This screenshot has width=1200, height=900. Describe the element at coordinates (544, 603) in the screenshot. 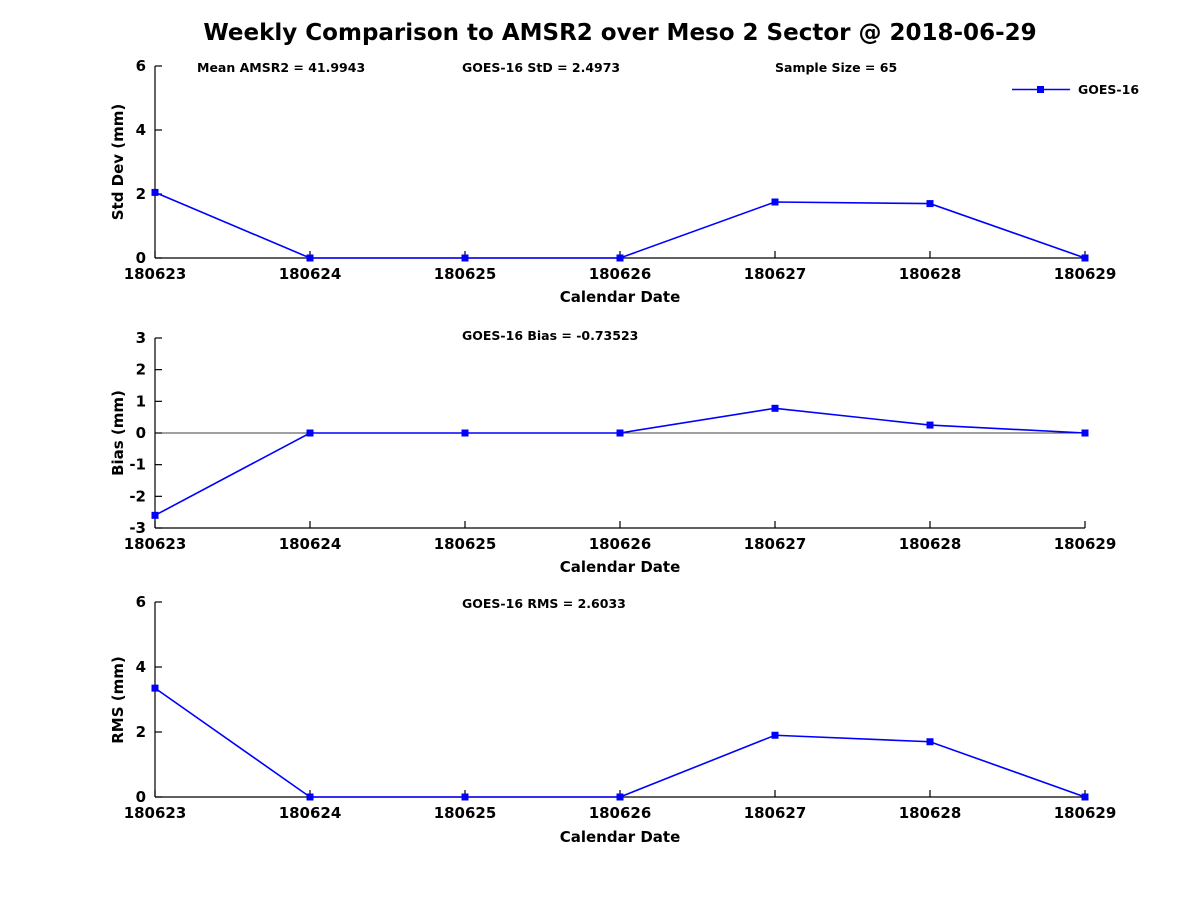

I see `annotation-goes16-rms: GOES-16 RMS = 2.6033` at that location.